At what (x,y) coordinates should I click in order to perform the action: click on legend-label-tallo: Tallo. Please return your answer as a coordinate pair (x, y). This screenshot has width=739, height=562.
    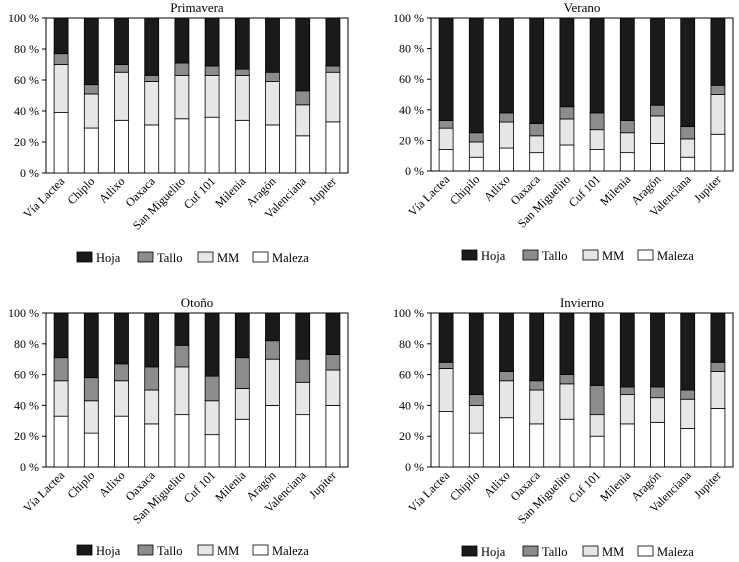
    Looking at the image, I should click on (555, 256).